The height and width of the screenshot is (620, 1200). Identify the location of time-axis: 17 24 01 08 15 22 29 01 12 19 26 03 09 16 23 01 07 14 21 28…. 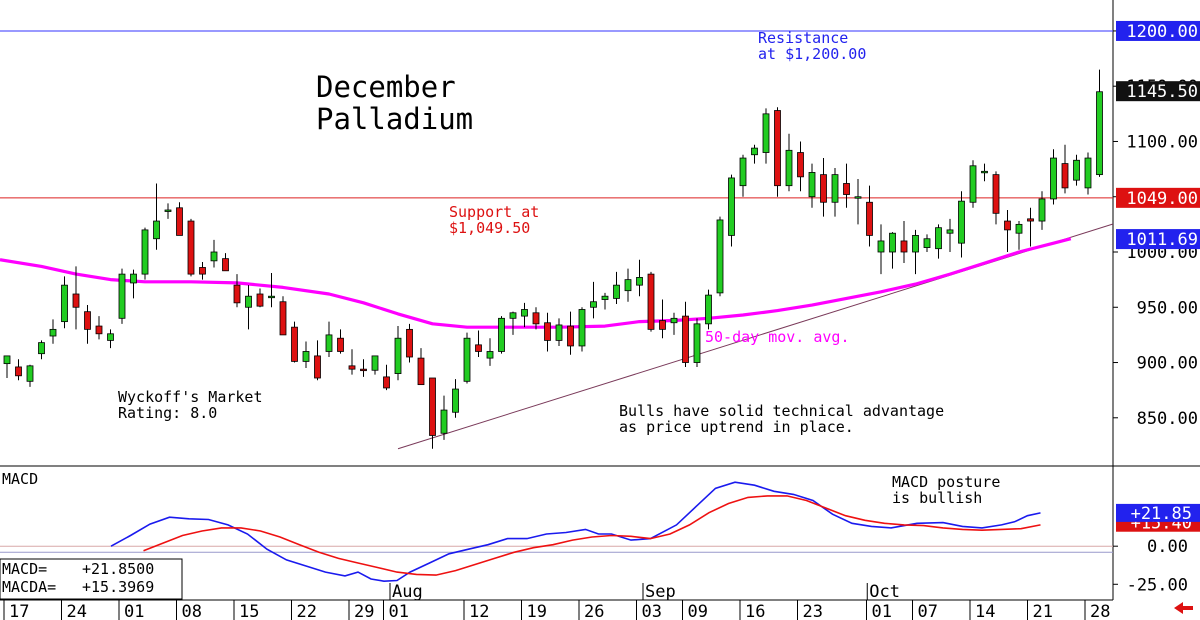
(556, 601).